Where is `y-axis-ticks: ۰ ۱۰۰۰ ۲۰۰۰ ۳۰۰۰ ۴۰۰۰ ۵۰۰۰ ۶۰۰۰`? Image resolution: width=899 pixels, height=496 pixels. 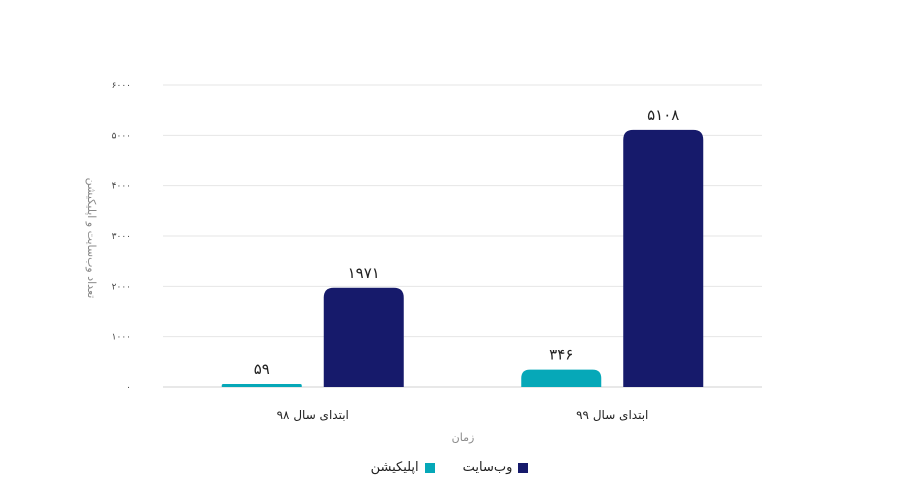 y-axis-ticks: ۰ ۱۰۰۰ ۲۰۰۰ ۳۰۰۰ ۴۰۰۰ ۵۰۰۰ ۶۰۰۰ is located at coordinates (121, 237).